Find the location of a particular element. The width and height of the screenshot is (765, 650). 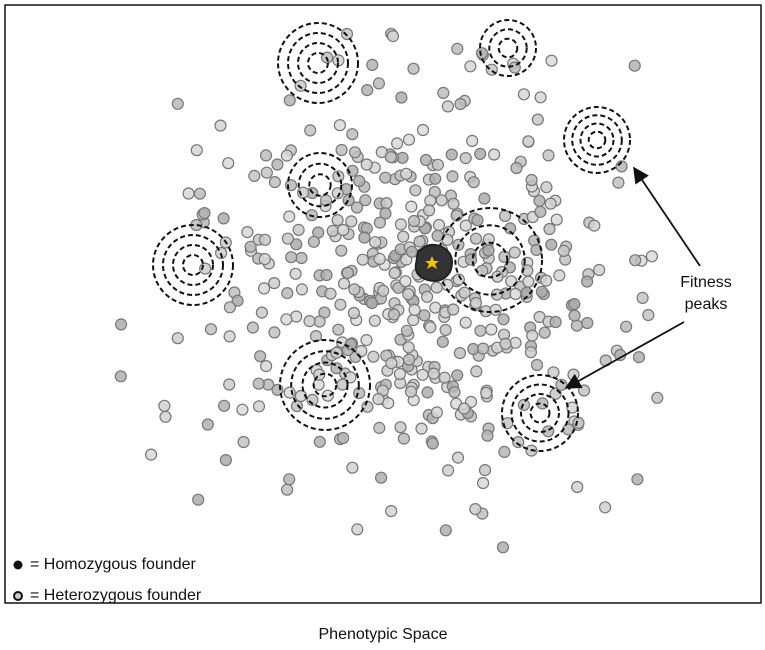

axis-label: Phenotypic Space is located at coordinates (383, 634).